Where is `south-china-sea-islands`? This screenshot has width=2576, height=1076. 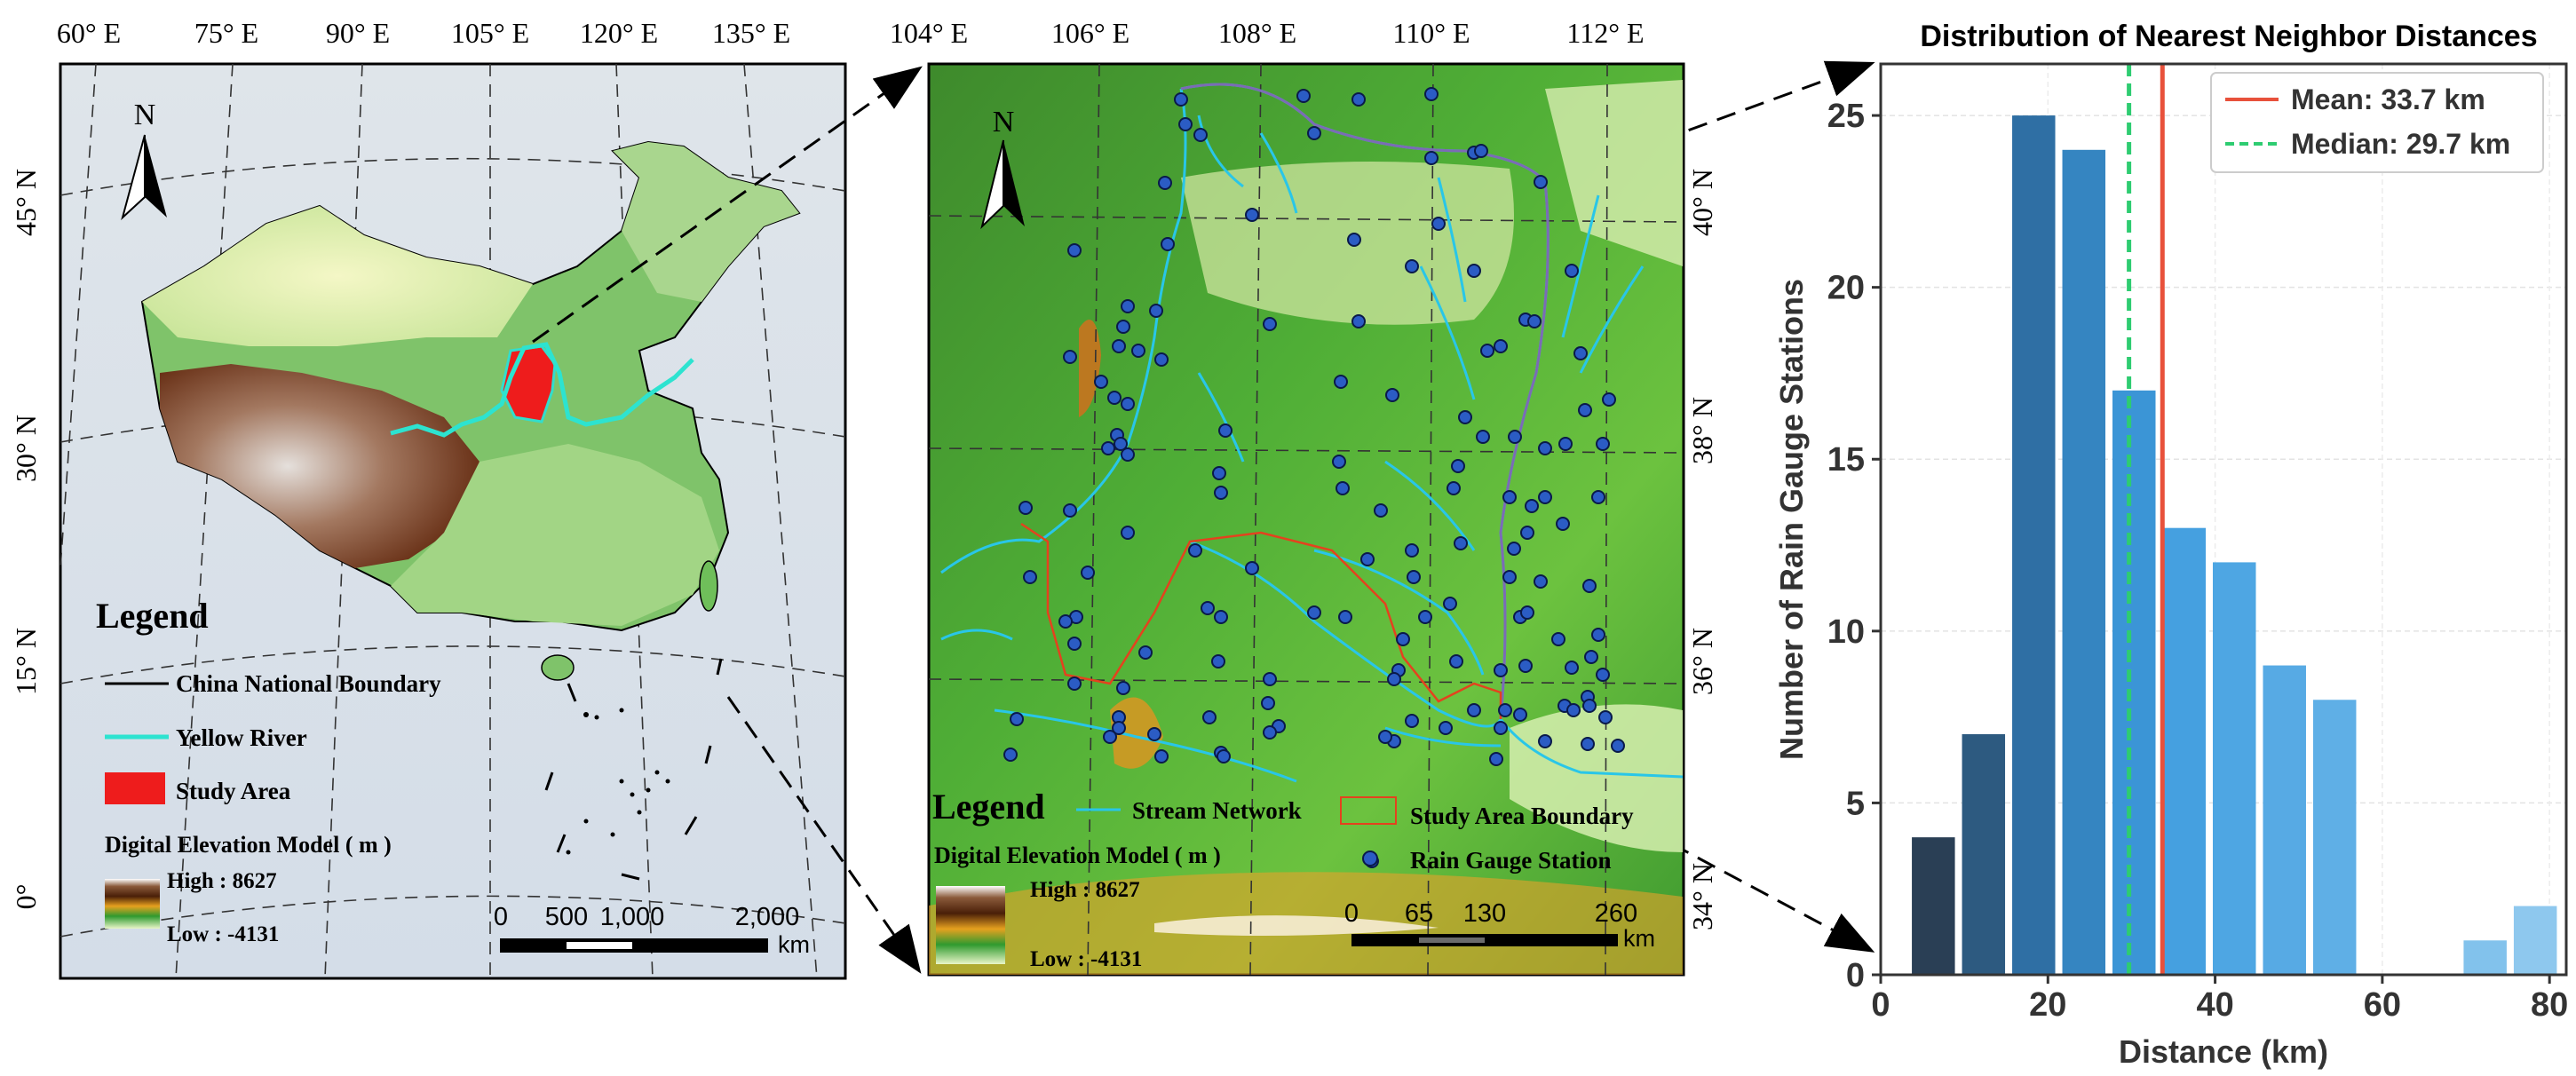
south-china-sea-islands is located at coordinates (618, 781).